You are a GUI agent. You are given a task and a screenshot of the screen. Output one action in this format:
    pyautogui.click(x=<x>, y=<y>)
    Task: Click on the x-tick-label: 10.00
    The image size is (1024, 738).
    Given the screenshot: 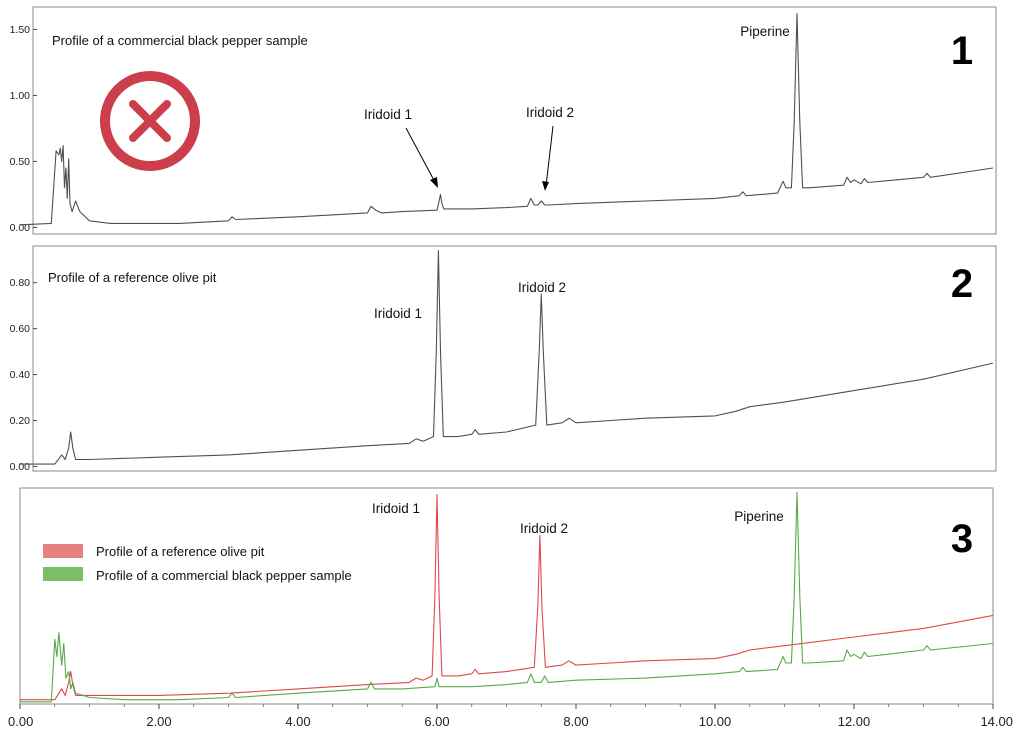 What is the action you would take?
    pyautogui.click(x=715, y=721)
    